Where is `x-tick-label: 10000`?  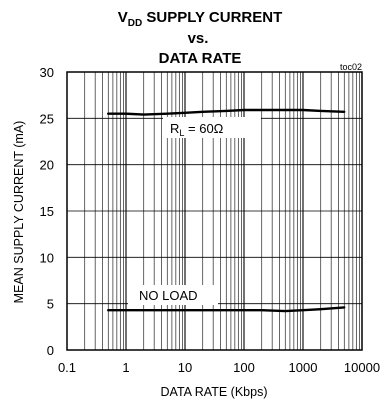
x-tick-label: 10000 is located at coordinates (362, 367).